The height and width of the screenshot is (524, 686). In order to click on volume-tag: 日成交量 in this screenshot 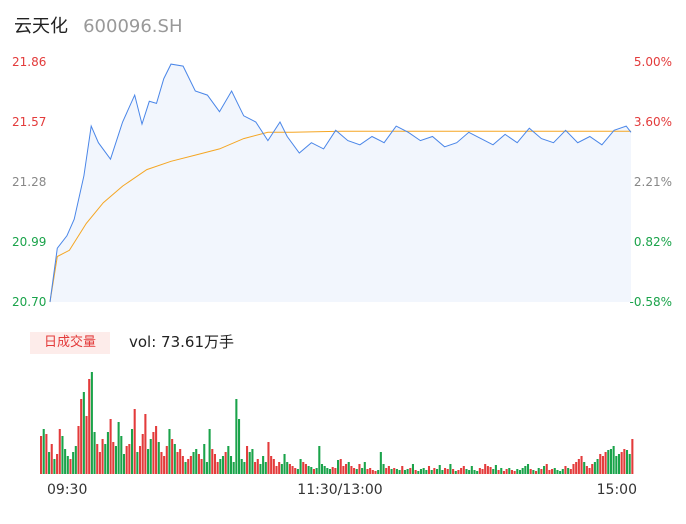, I will do `click(70, 343)`.